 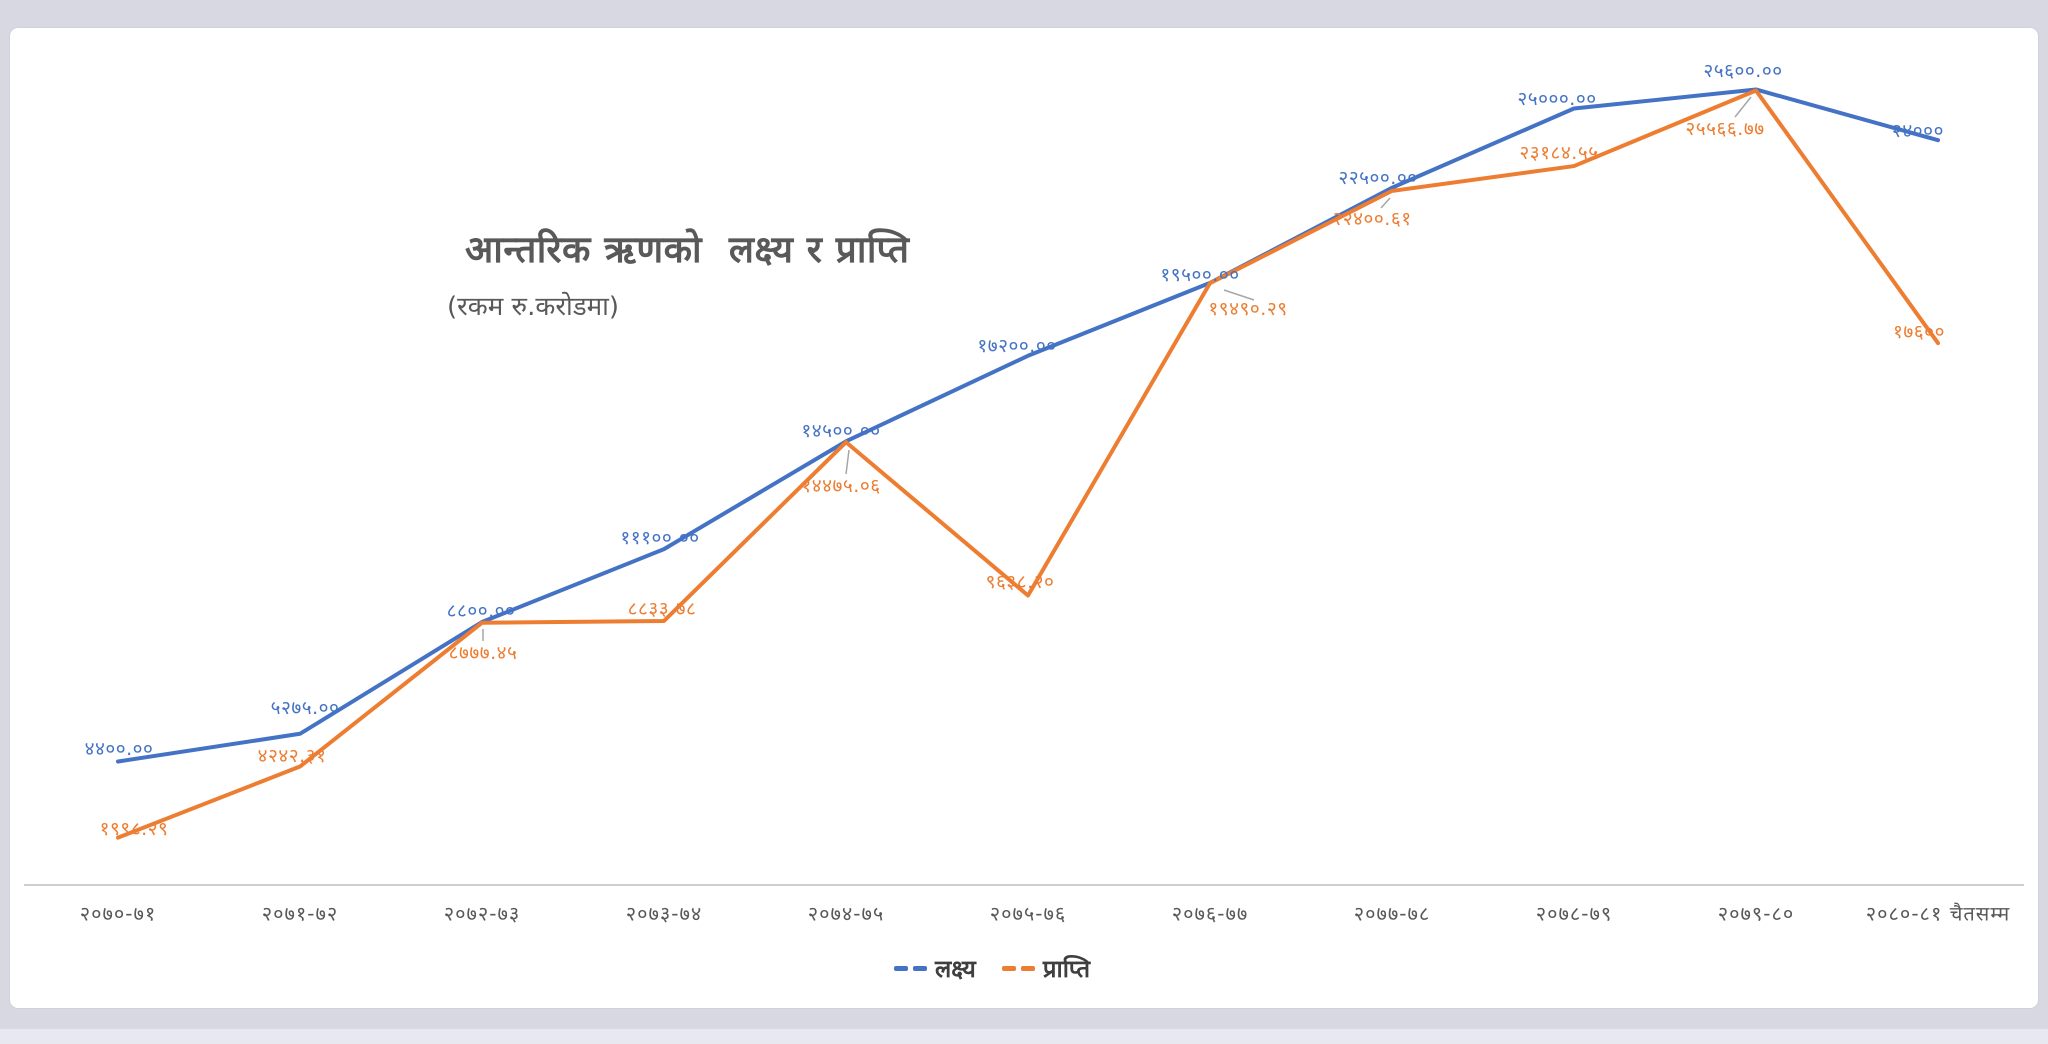 I want to click on window-bottom-strip, so click(x=1024, y=1036).